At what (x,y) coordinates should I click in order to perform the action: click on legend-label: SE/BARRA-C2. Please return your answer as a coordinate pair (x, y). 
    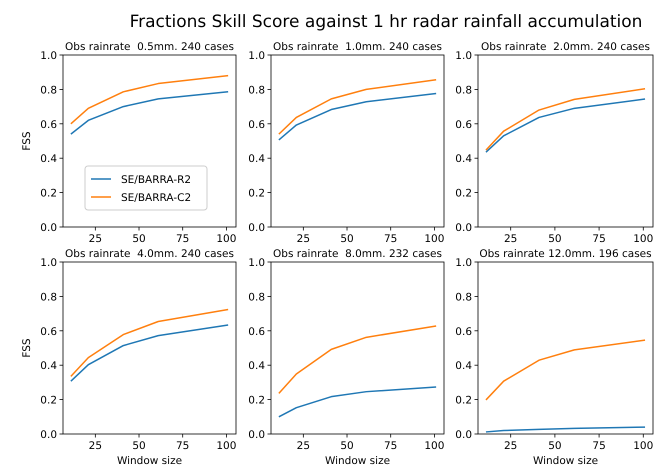
    Looking at the image, I should click on (156, 198).